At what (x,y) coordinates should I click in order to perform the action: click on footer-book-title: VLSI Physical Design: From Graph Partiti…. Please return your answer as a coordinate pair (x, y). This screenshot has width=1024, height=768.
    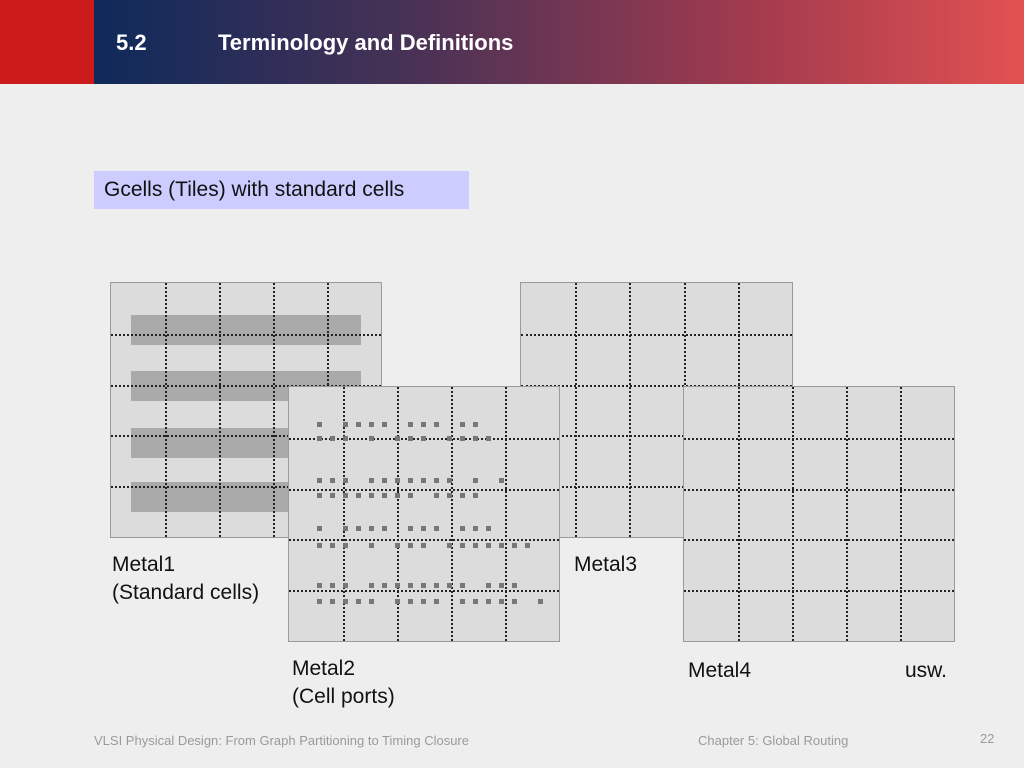
    Looking at the image, I should click on (281, 740).